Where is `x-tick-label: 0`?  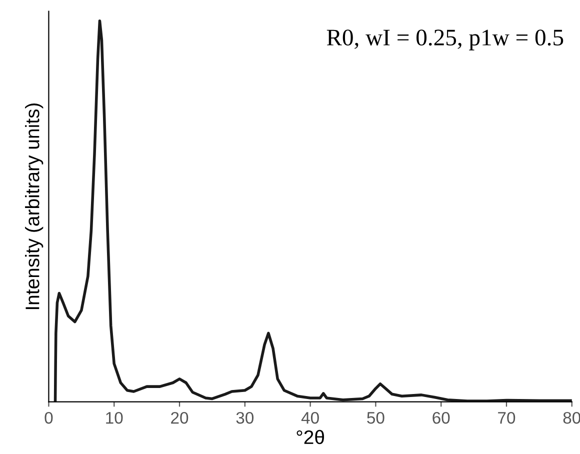
x-tick-label: 0 is located at coordinates (48, 418).